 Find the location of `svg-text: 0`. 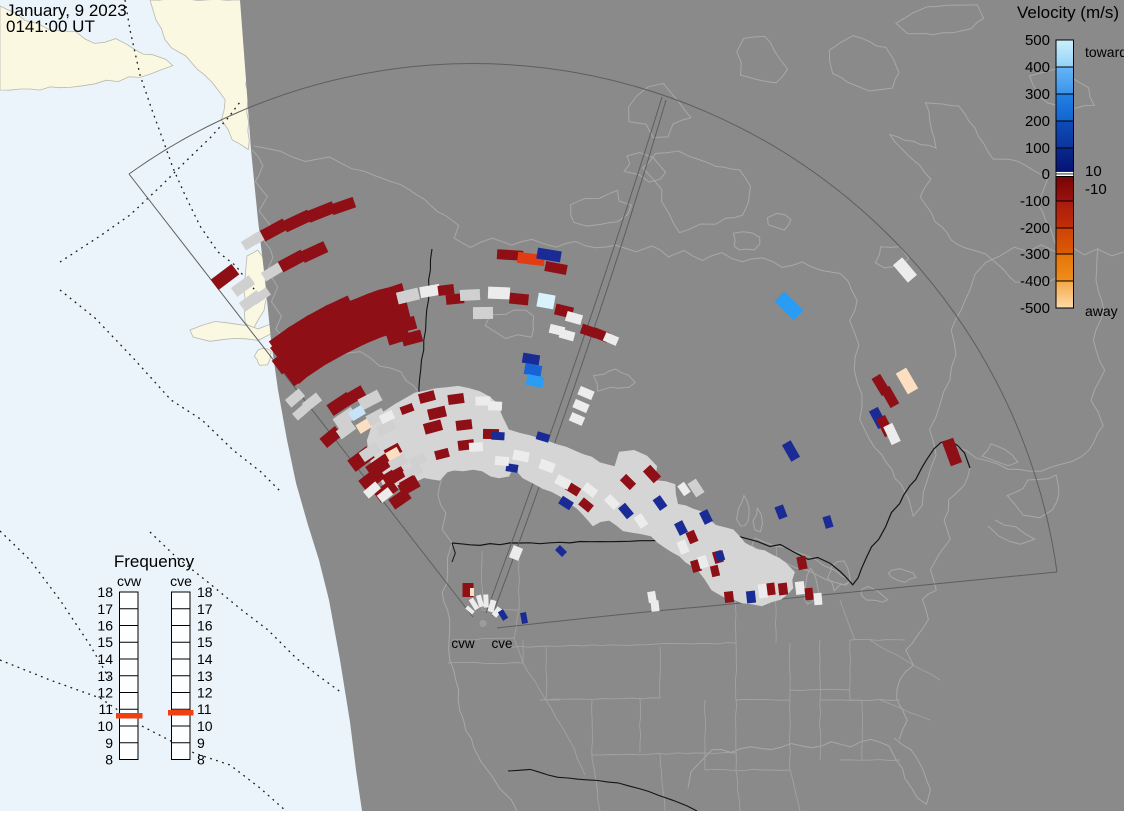

svg-text: 0 is located at coordinates (1046, 174).